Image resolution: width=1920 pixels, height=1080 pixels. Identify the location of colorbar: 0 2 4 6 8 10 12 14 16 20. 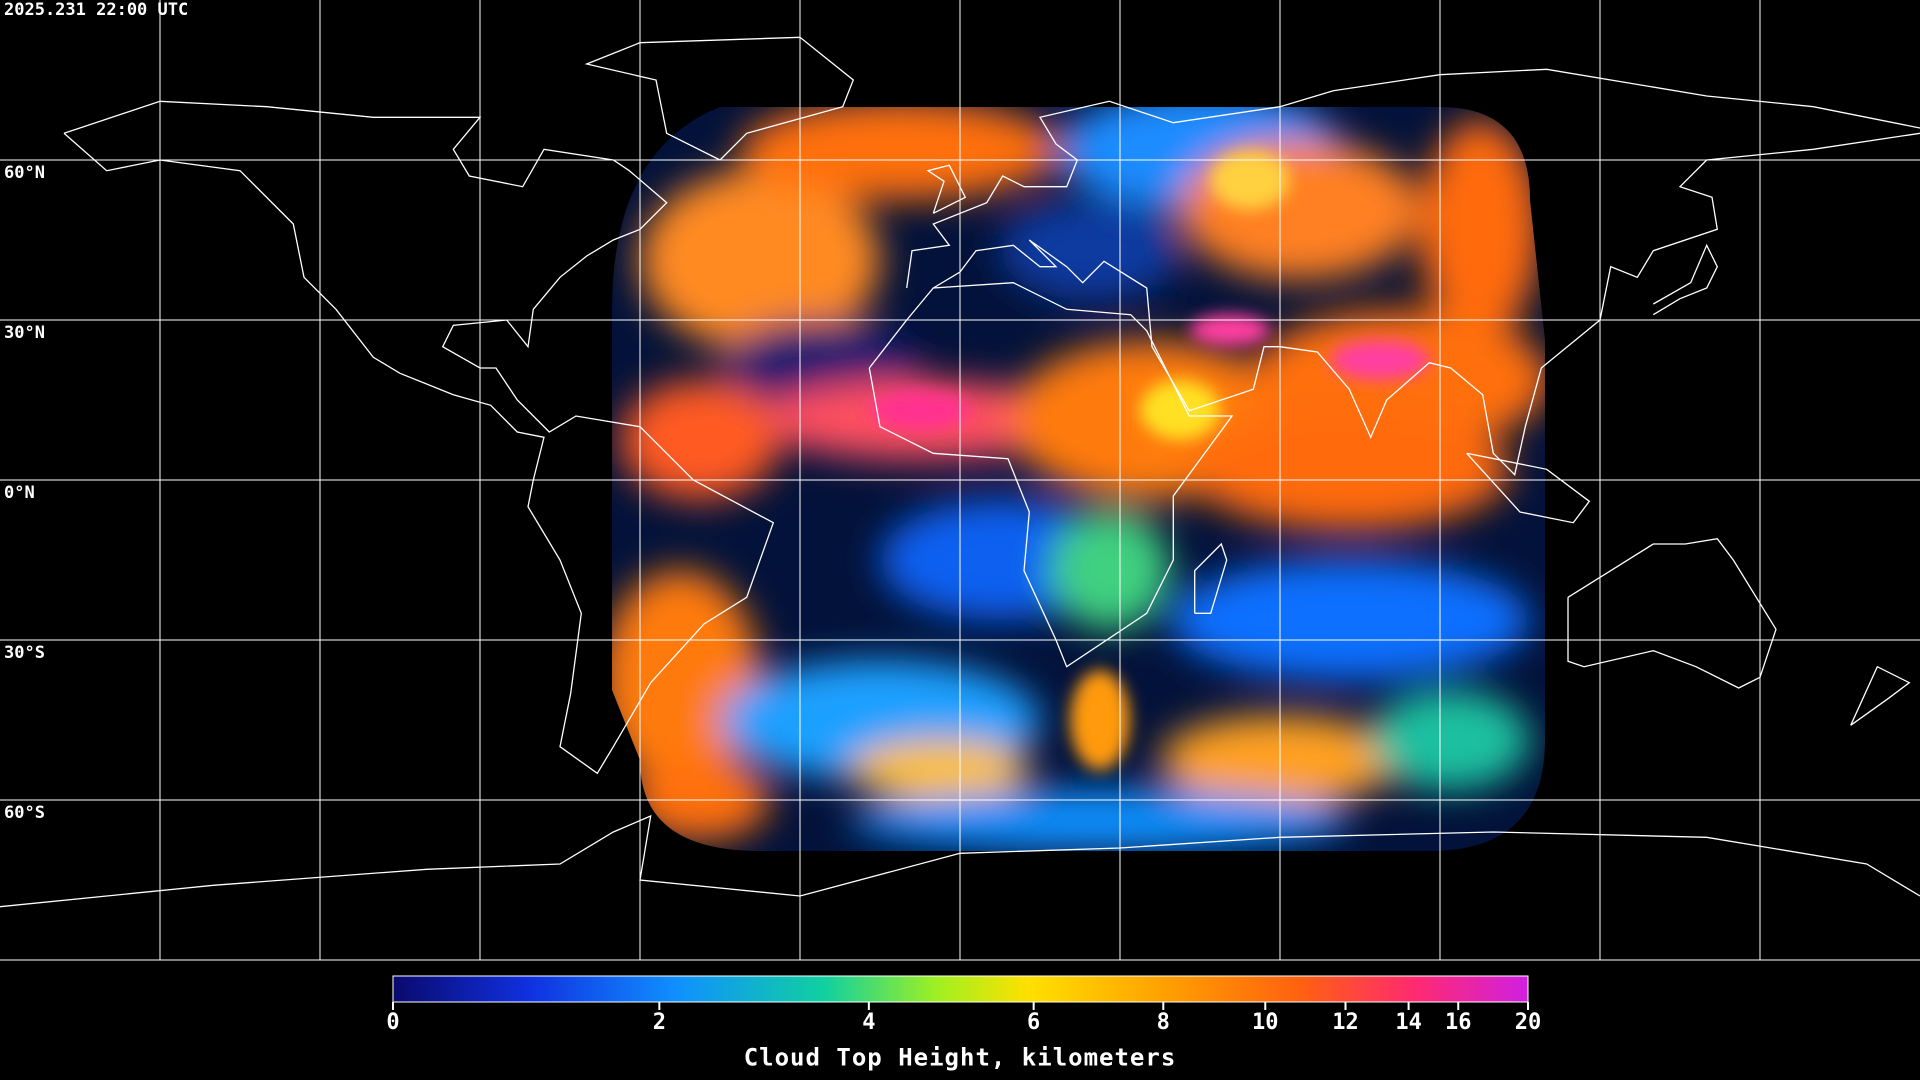
(964, 1005).